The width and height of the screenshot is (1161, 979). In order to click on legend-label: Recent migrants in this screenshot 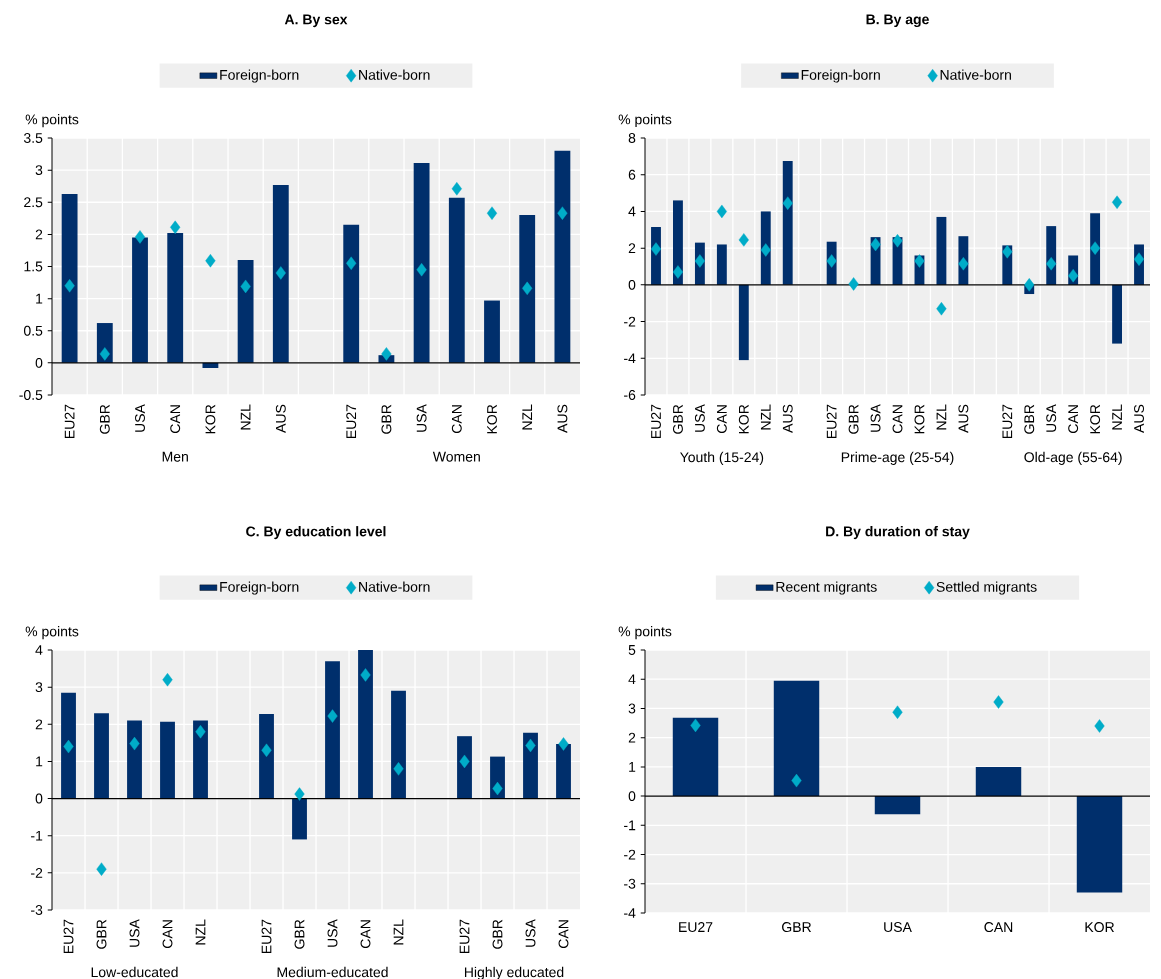, I will do `click(826, 588)`.